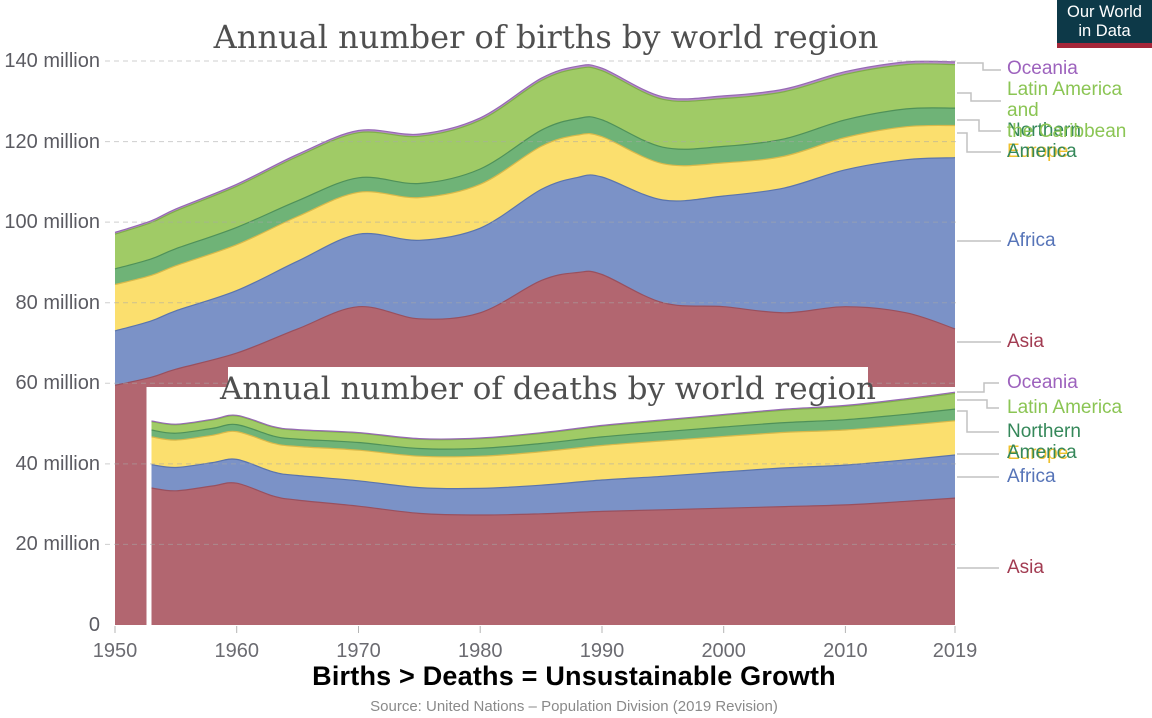  What do you see at coordinates (1067, 110) in the screenshot?
I see `legend-births-latam: Latin America and the Caribbean` at bounding box center [1067, 110].